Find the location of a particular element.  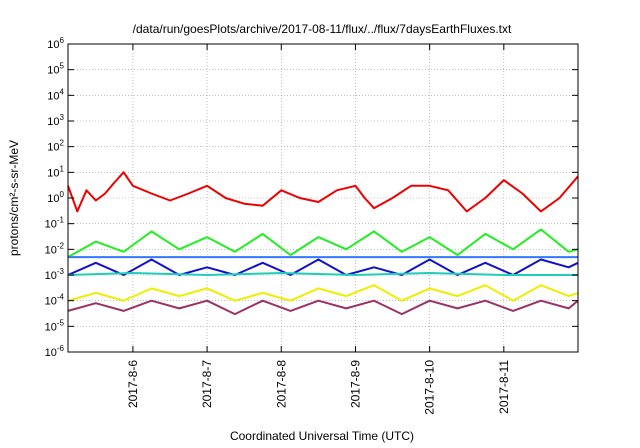

x-tick-label: 2017-8-10 is located at coordinates (430, 387).